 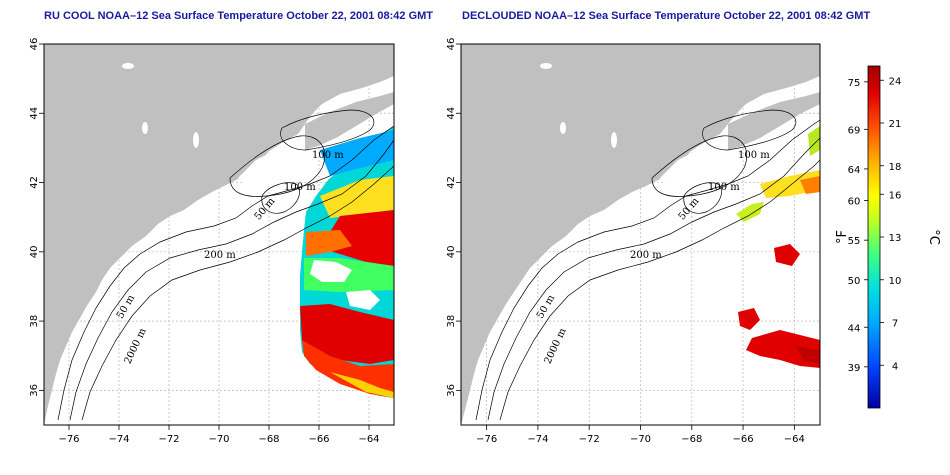 What do you see at coordinates (895, 238) in the screenshot?
I see `celsius-tick-label: 13` at bounding box center [895, 238].